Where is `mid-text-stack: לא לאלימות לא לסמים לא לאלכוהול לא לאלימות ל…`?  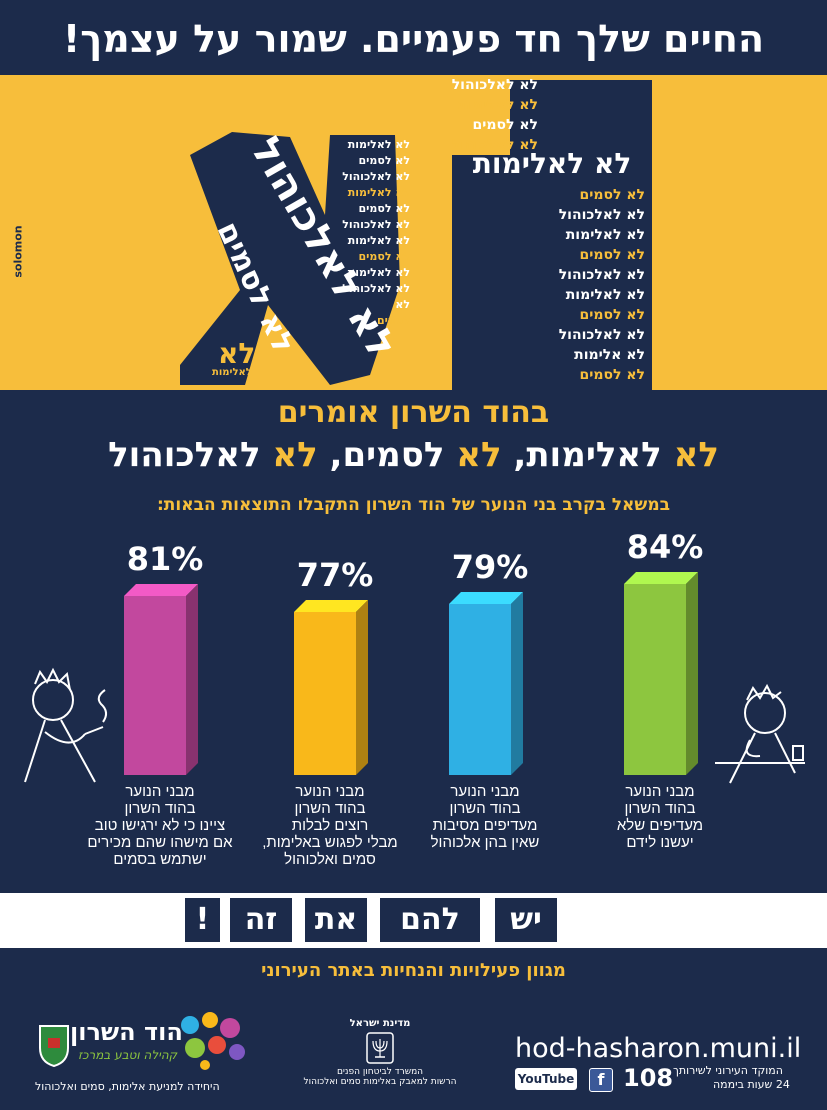
mid-text-stack: לא לאלימות לא לסמים לא לאלכוהול לא לאלימות ל… is located at coordinates (370, 233).